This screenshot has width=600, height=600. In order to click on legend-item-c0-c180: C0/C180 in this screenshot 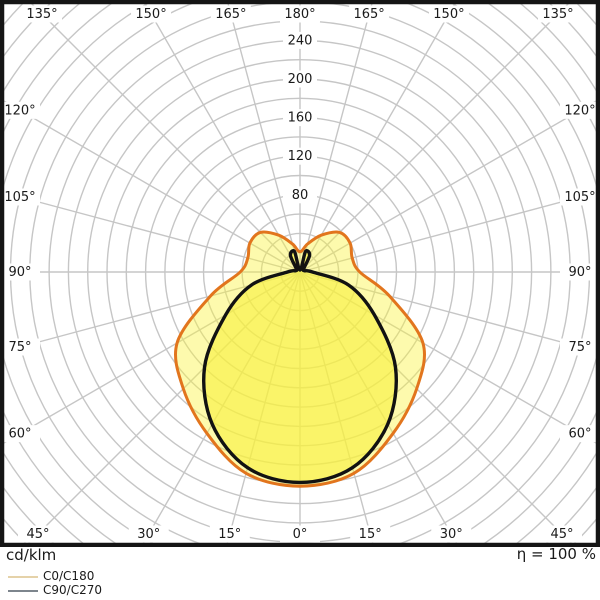, I will do `click(55, 576)`.